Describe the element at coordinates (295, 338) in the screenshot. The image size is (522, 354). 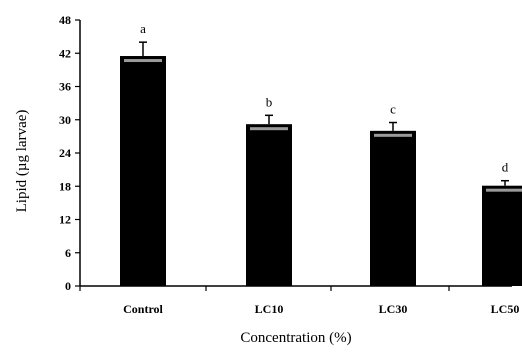
I see `x-axis-title: Concentration (%)` at that location.